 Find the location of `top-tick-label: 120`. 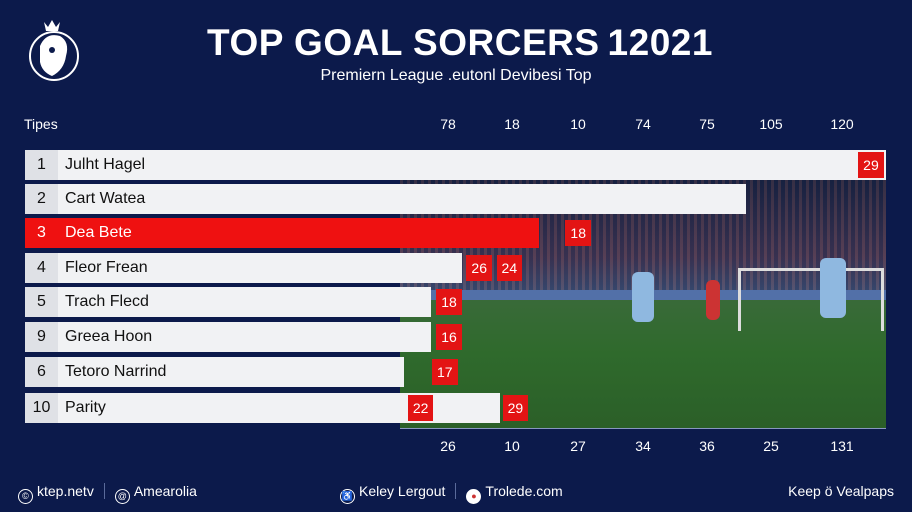

top-tick-label: 120 is located at coordinates (842, 124).